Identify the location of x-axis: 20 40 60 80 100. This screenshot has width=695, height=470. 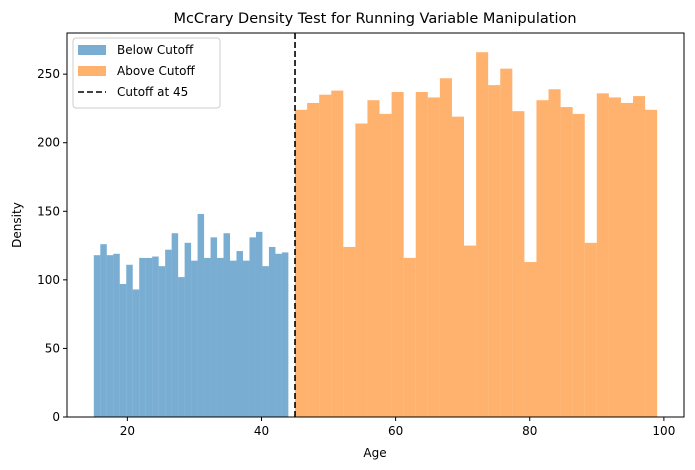
(397, 427).